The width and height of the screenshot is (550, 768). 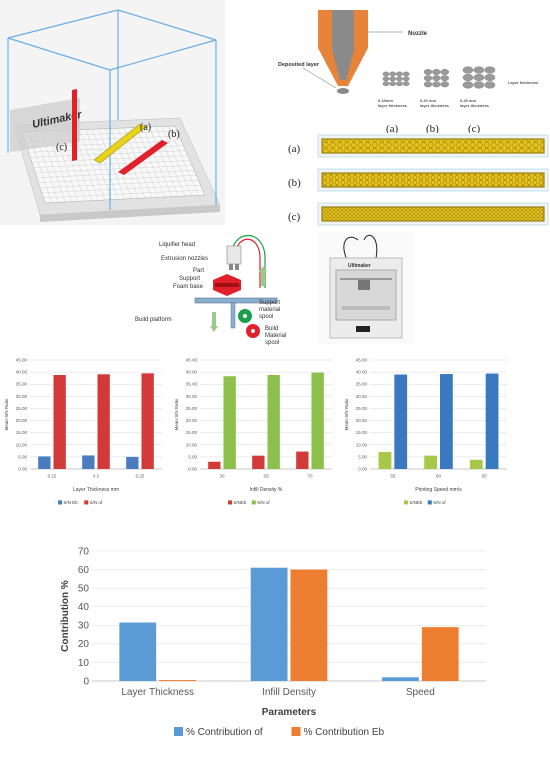 What do you see at coordinates (475, 105) in the screenshot?
I see `thickness-c-text: layer thickness` at bounding box center [475, 105].